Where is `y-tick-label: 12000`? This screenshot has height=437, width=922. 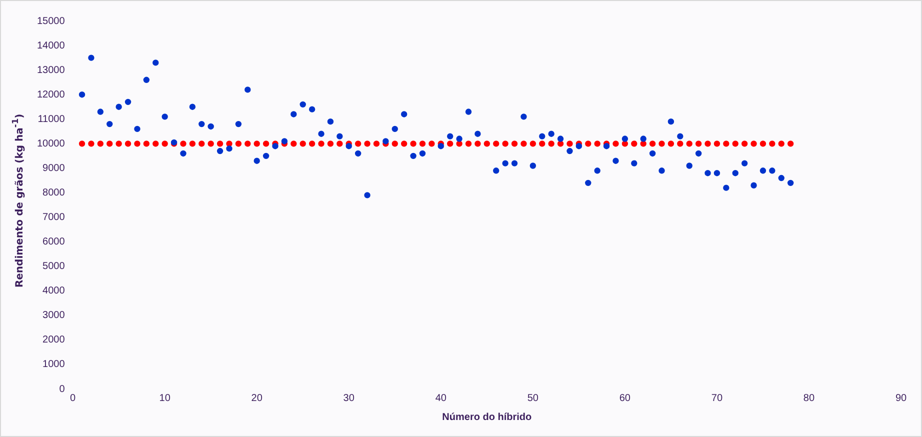
y-tick-label: 12000 is located at coordinates (51, 94).